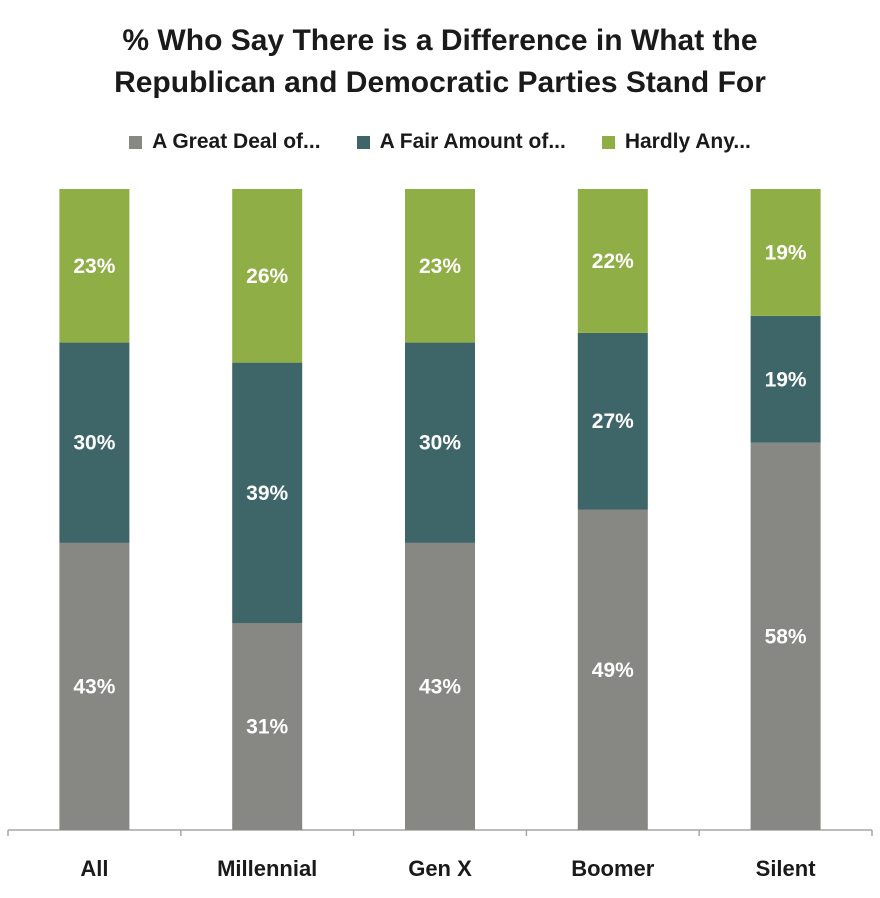  I want to click on x-tick-label-boomer: Boomer, so click(613, 868).